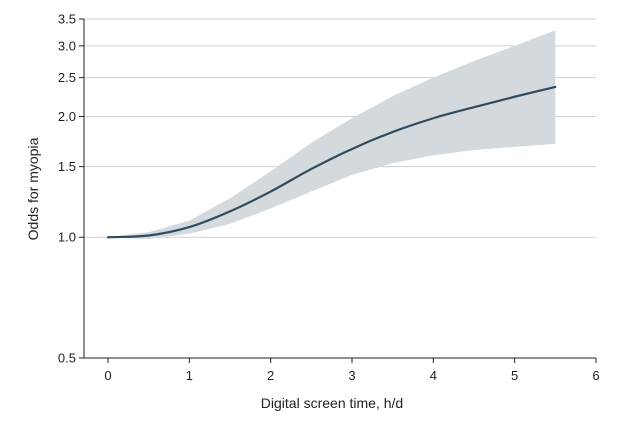  I want to click on x-tick-label-0: 0, so click(107, 375).